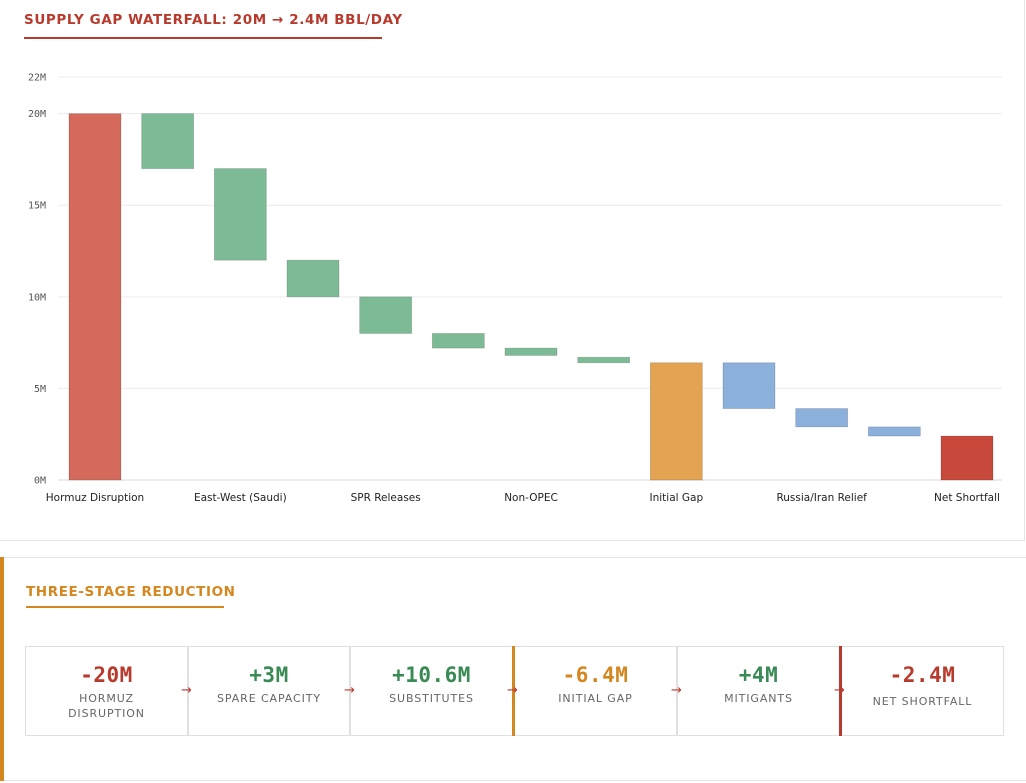 The height and width of the screenshot is (783, 1026). What do you see at coordinates (758, 698) in the screenshot?
I see `stage-label: MITIGANTS` at bounding box center [758, 698].